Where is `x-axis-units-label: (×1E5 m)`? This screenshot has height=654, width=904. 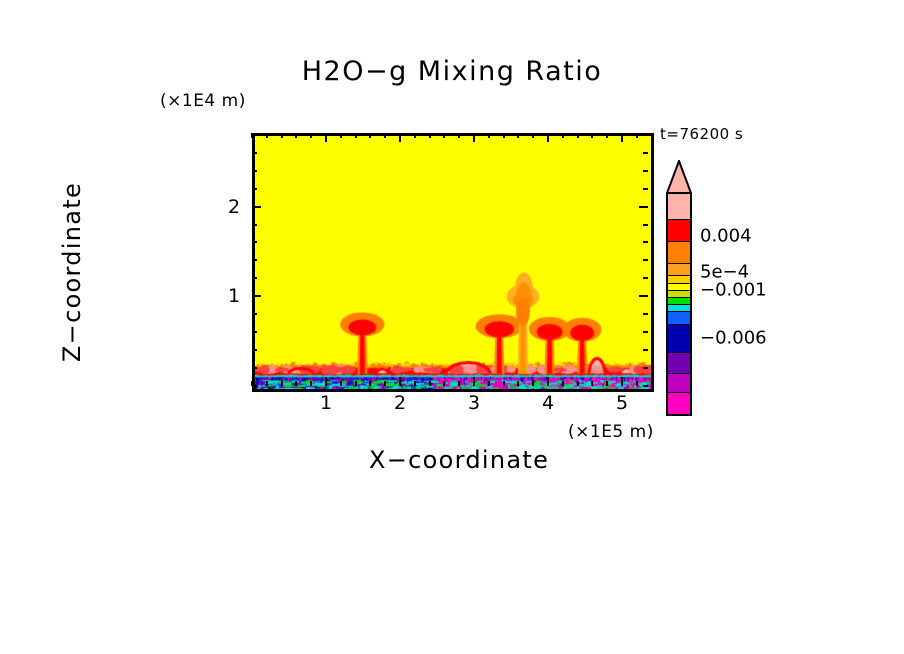
x-axis-units-label: (×1E5 m) is located at coordinates (611, 432).